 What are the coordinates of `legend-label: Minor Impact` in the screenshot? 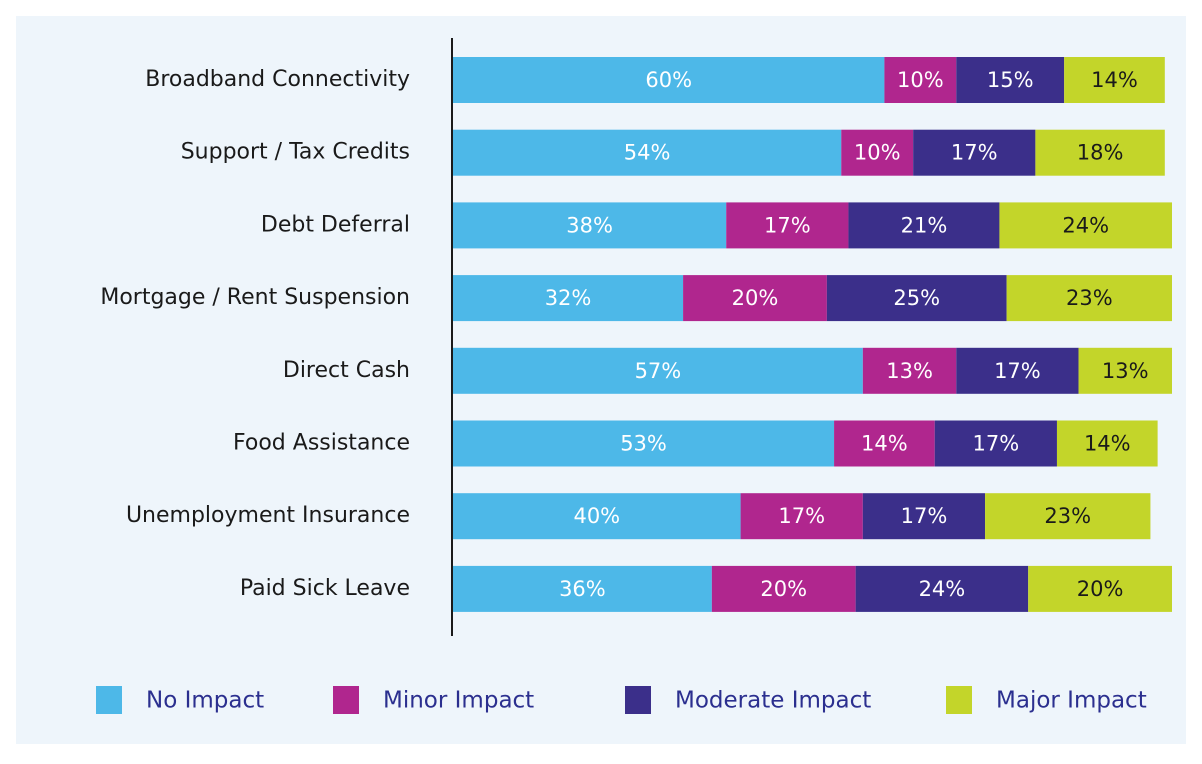 It's located at (458, 701).